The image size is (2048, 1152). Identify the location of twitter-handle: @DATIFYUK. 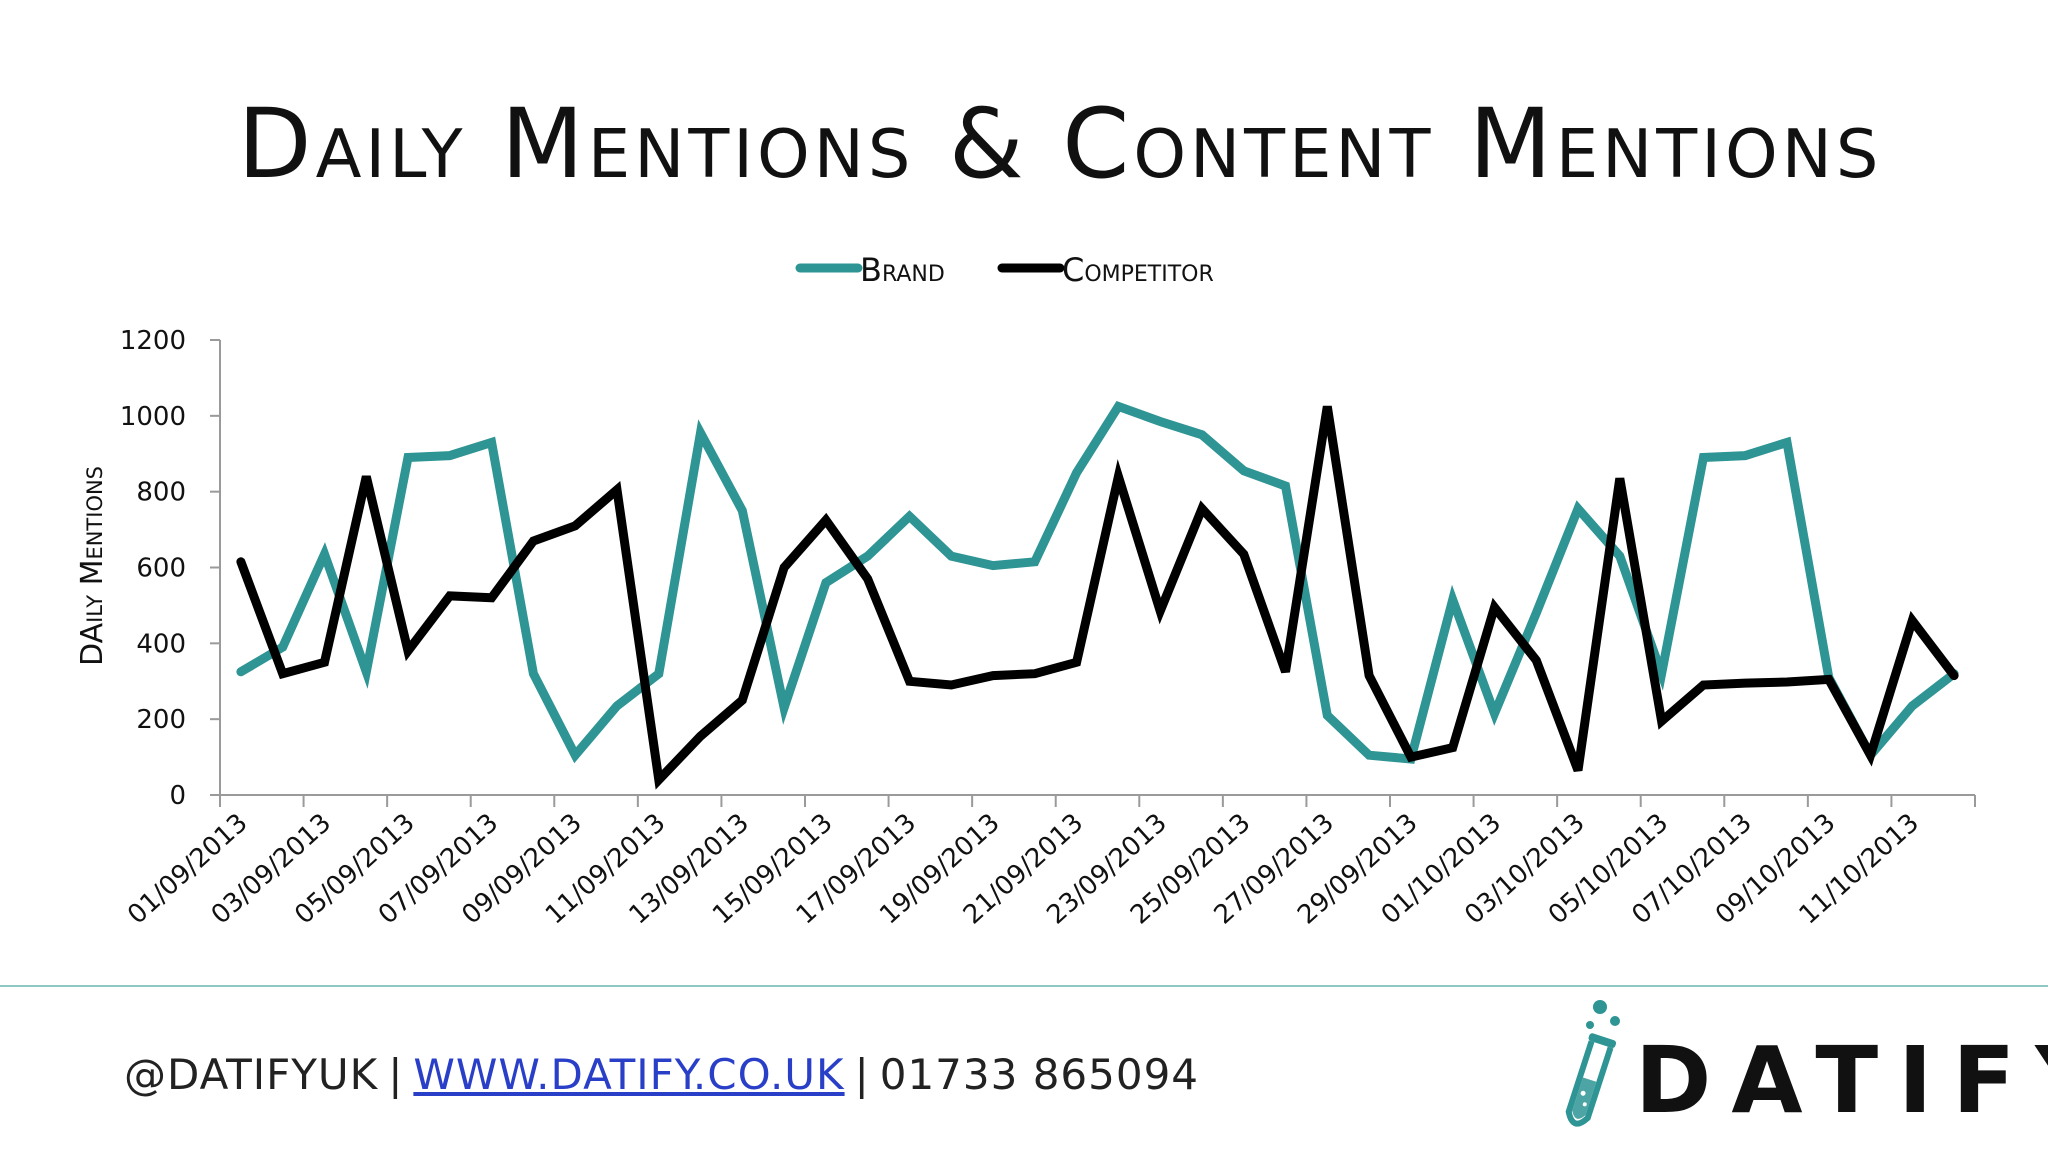
(251, 1074).